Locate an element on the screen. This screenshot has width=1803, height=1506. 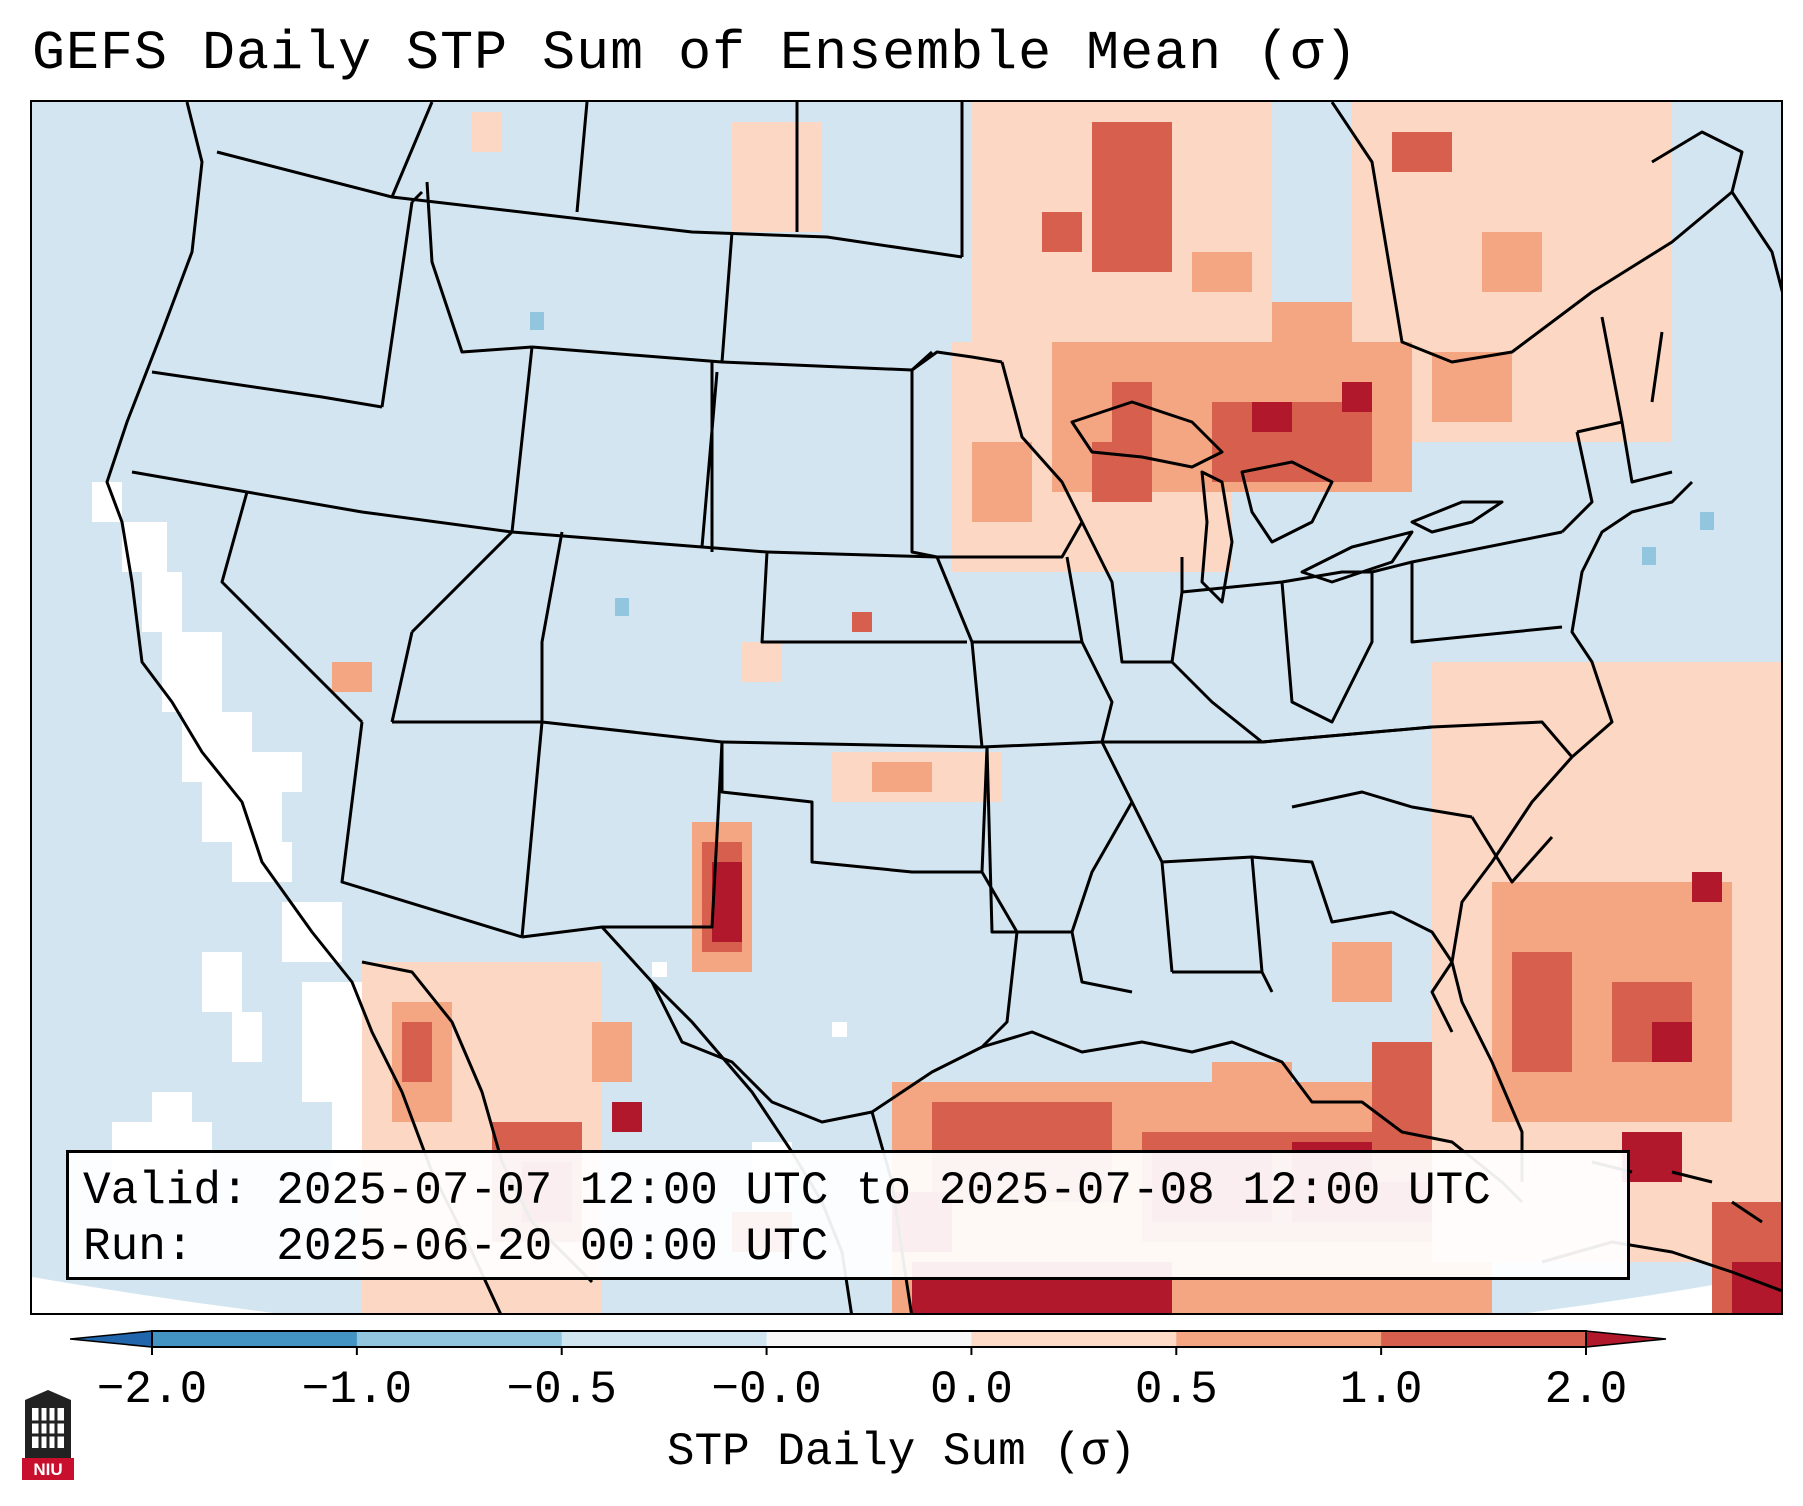
colorbar-extend-high is located at coordinates (1626, 1339).